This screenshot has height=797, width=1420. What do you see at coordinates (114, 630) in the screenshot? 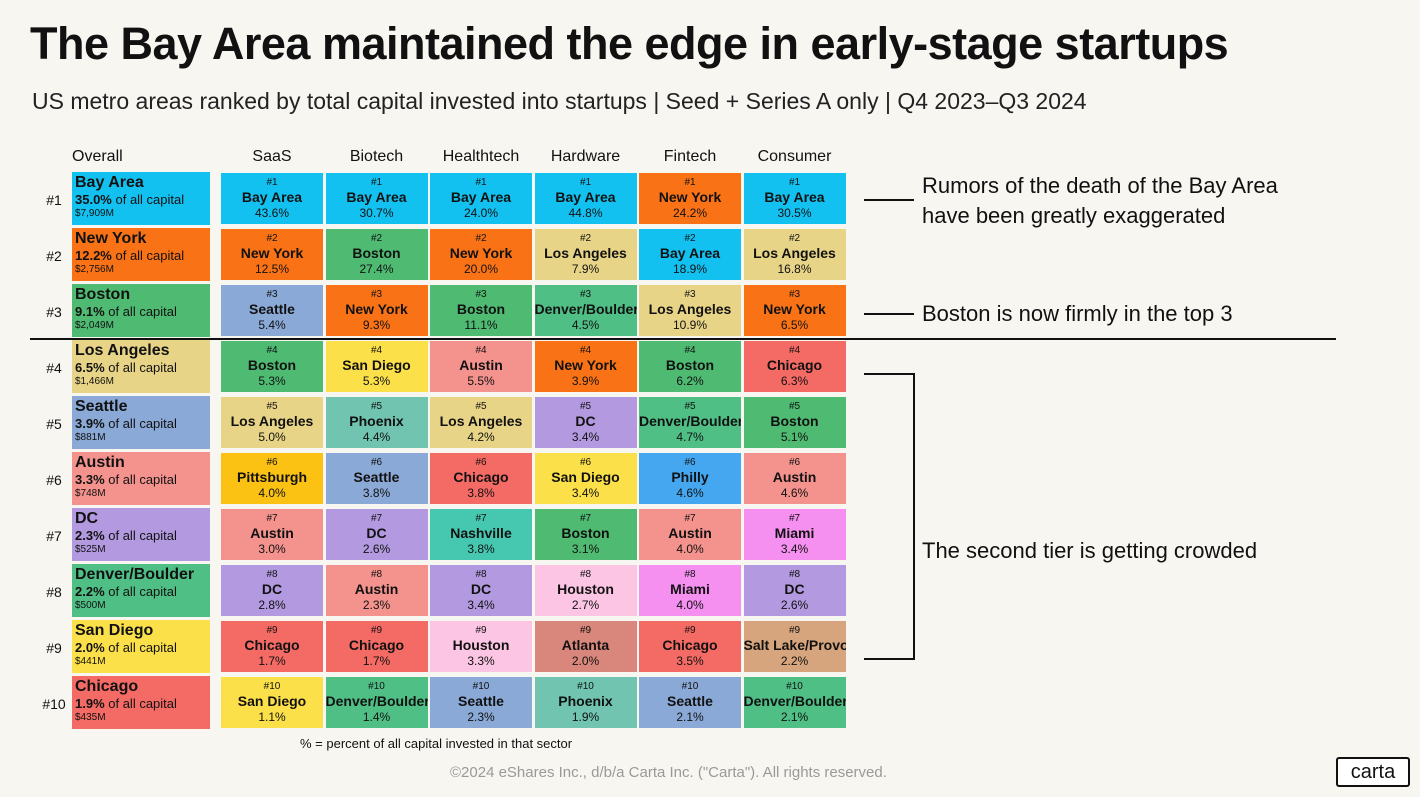
I see `metro-name: San Diego` at bounding box center [114, 630].